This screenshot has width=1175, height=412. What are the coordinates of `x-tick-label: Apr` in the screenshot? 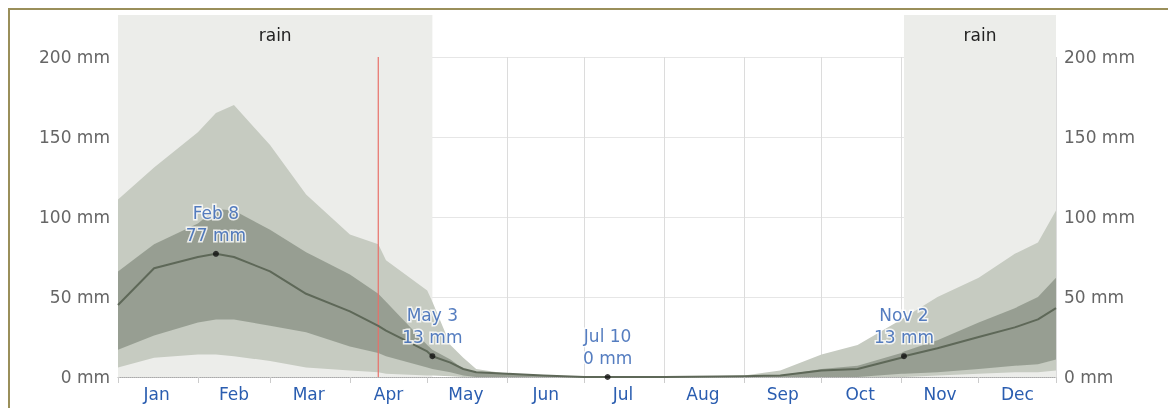 It's located at (388, 393).